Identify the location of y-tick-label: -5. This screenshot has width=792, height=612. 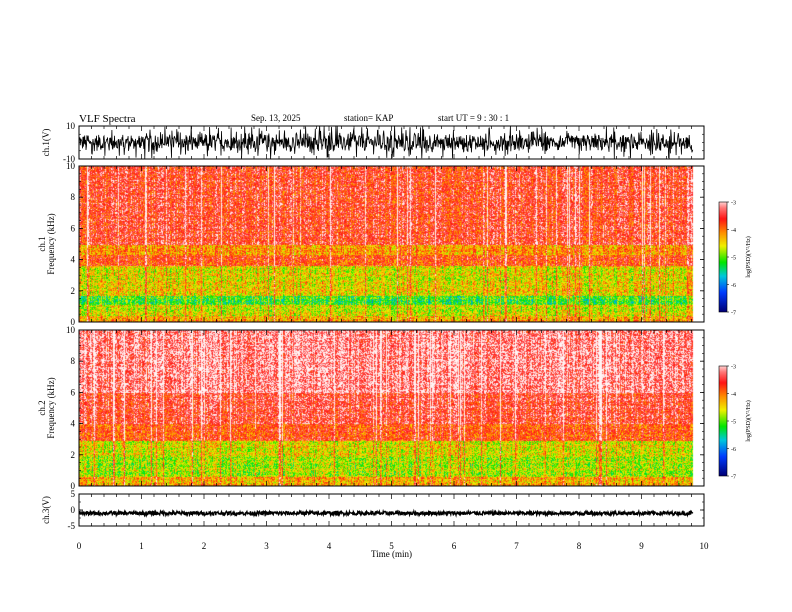
(72, 526).